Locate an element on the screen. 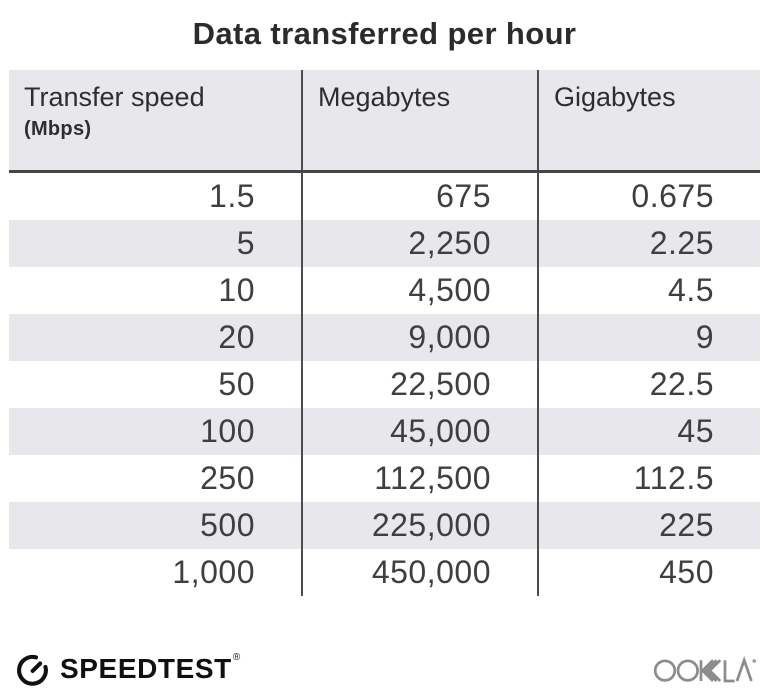 The image size is (769, 698). table-row: 100 45,000 45 is located at coordinates (384, 431).